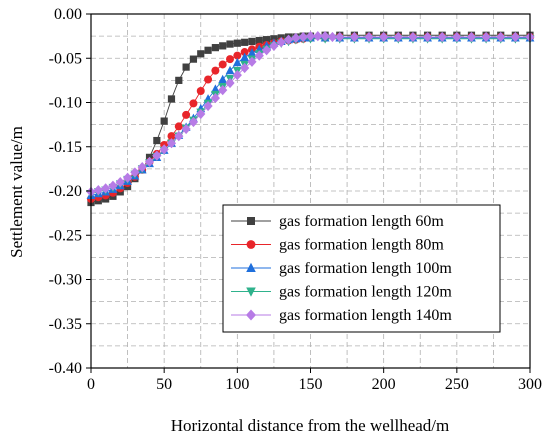 This screenshot has height=445, width=550. I want to click on legend-label: gas formation length 120m, so click(365, 292).